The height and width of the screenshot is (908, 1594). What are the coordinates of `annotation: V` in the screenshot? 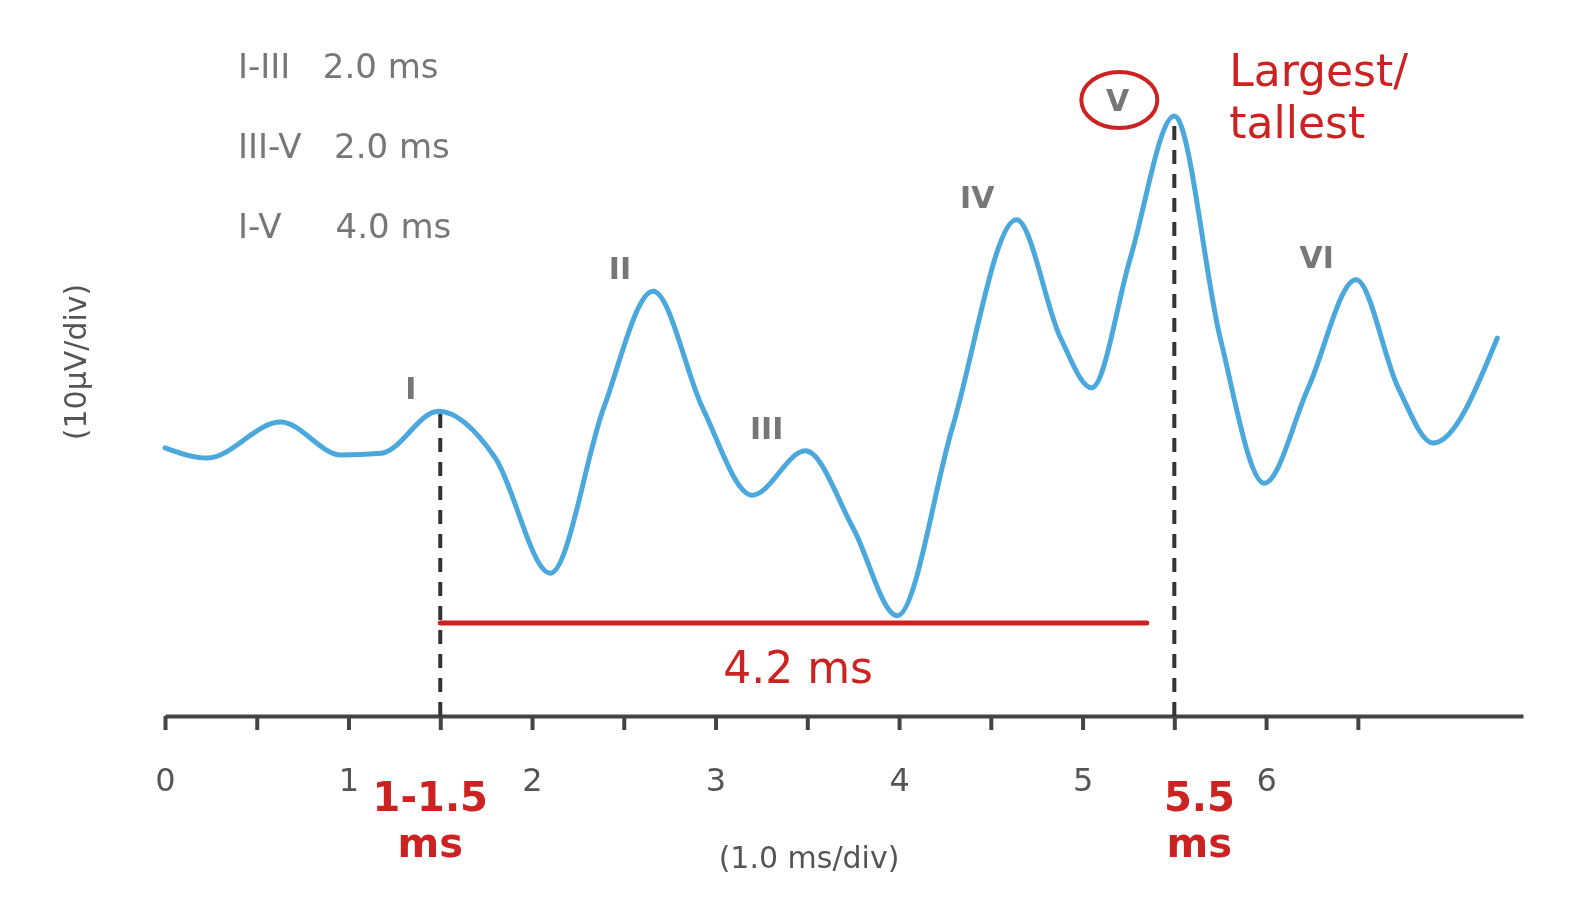 It's located at (1118, 100).